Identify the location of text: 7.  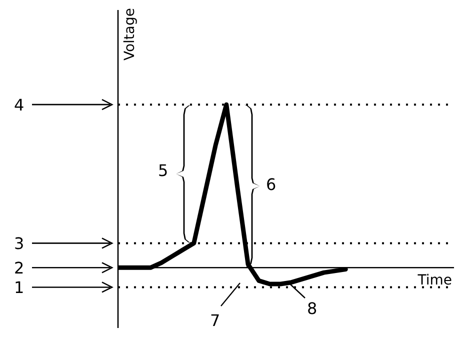
(215, 320).